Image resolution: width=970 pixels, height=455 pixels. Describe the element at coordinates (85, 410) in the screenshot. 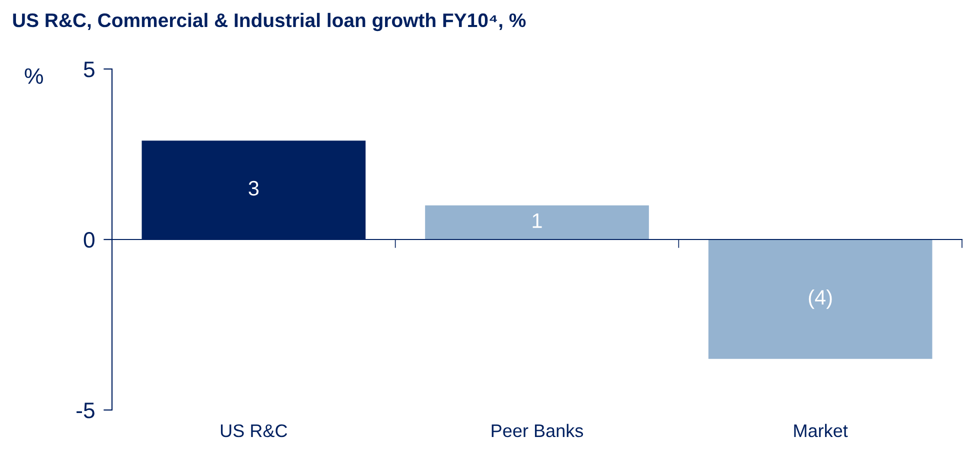

I see `y-tick-label: -5` at that location.